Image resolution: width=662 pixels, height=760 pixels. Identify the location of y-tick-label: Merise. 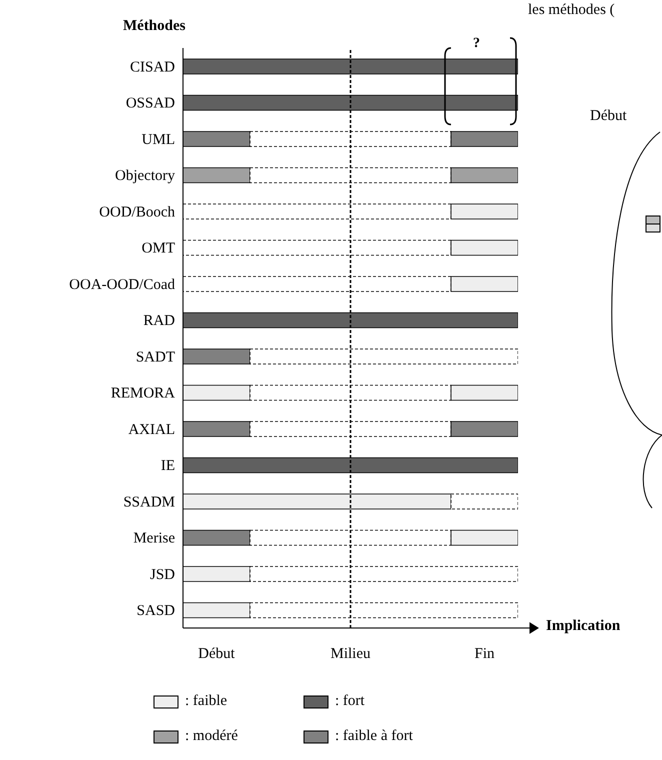
(154, 538).